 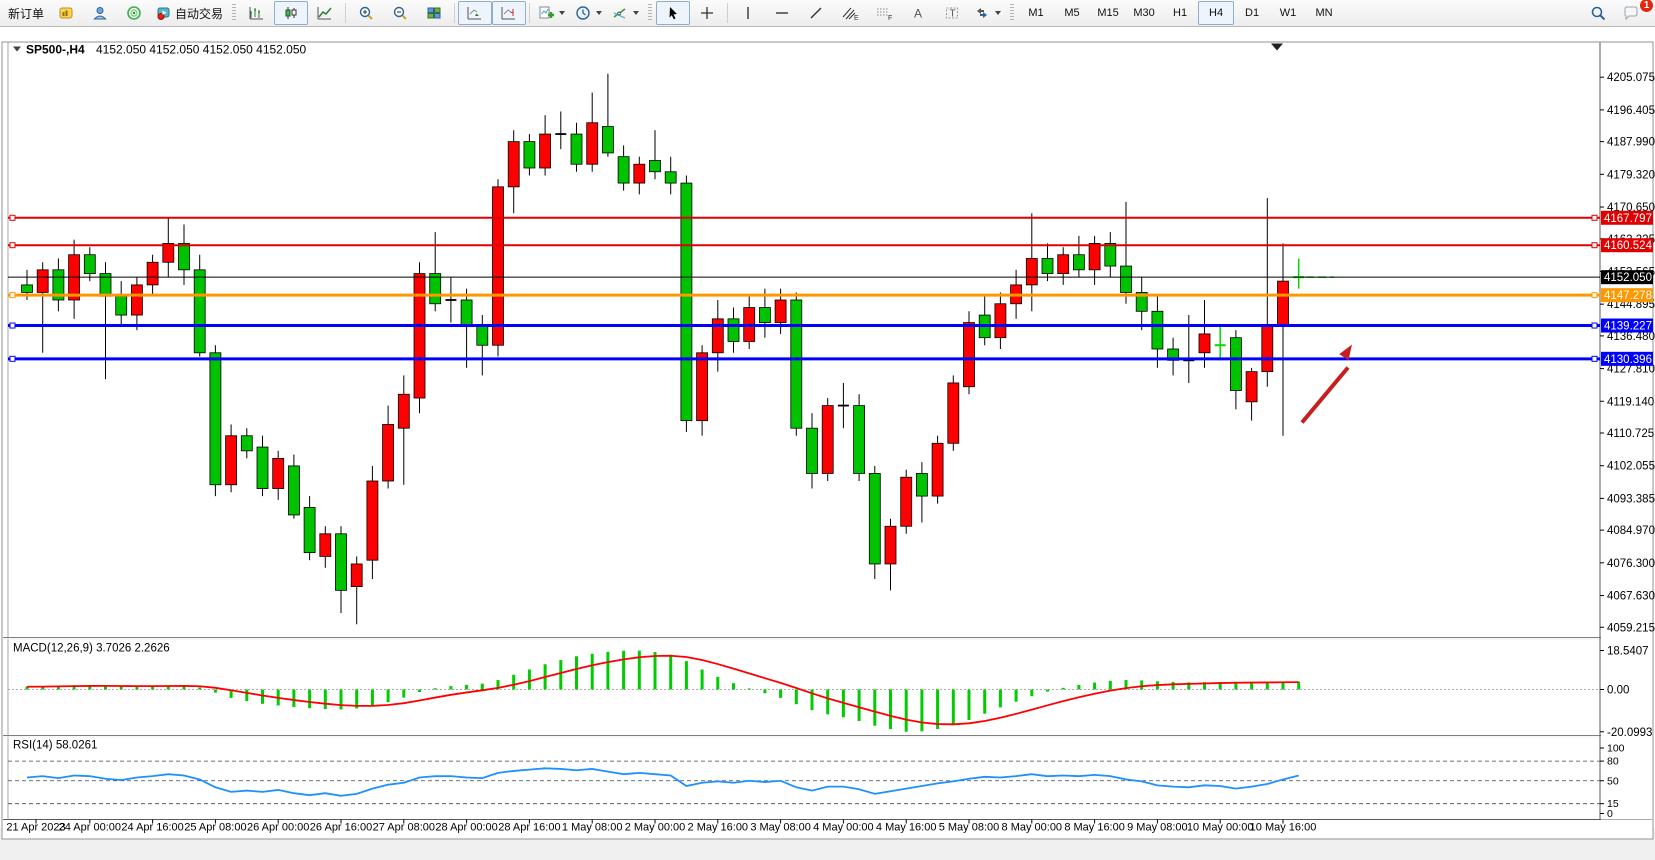 I want to click on indicators-button, so click(x=551, y=13).